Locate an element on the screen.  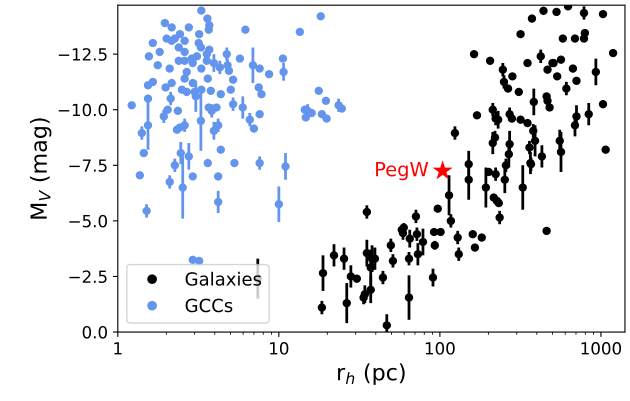
x-axis-title: r$_{h}$ (pc) is located at coordinates (371, 374).